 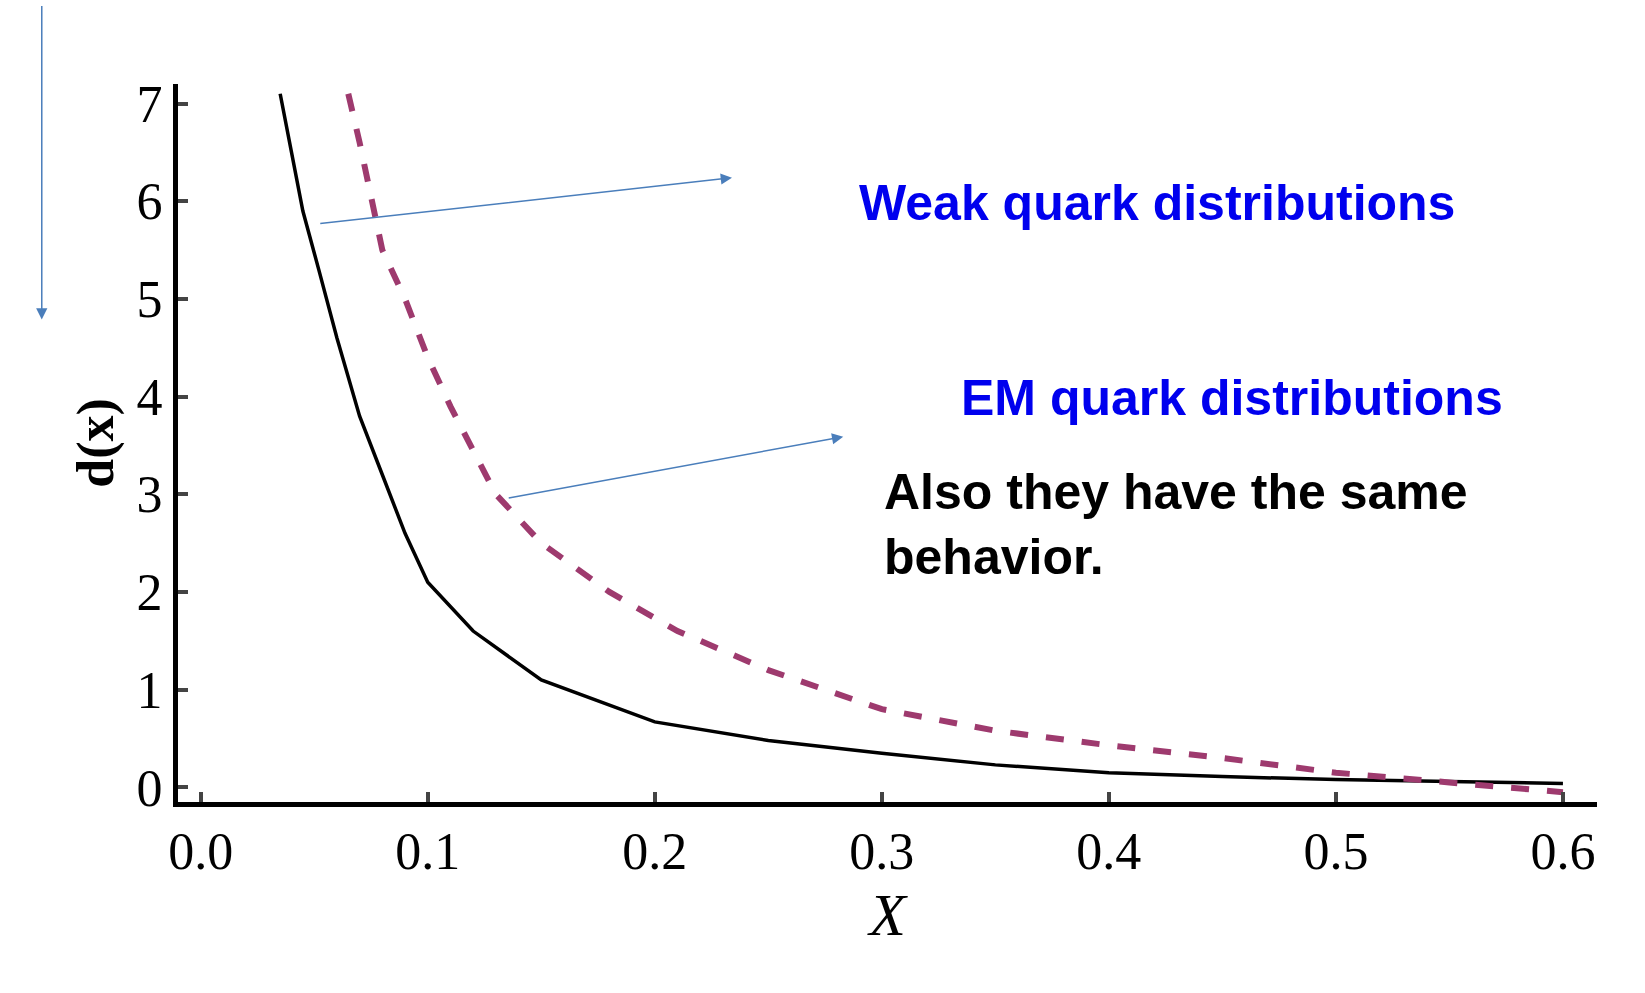 I want to click on x-tick-label: 0.2, so click(x=655, y=852).